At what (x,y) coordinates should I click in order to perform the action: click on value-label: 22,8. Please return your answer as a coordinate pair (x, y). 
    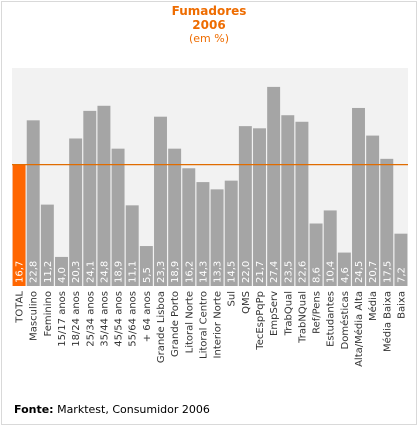
    Looking at the image, I should click on (34, 272).